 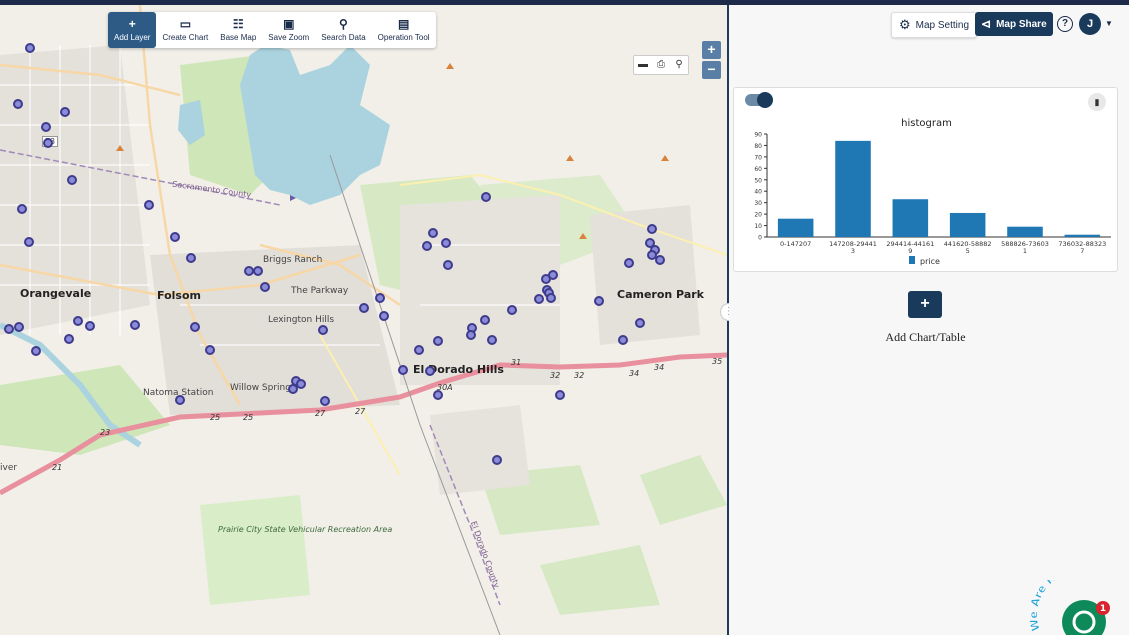 What do you see at coordinates (986, 24) in the screenshot?
I see `share-icon: ⊲` at bounding box center [986, 24].